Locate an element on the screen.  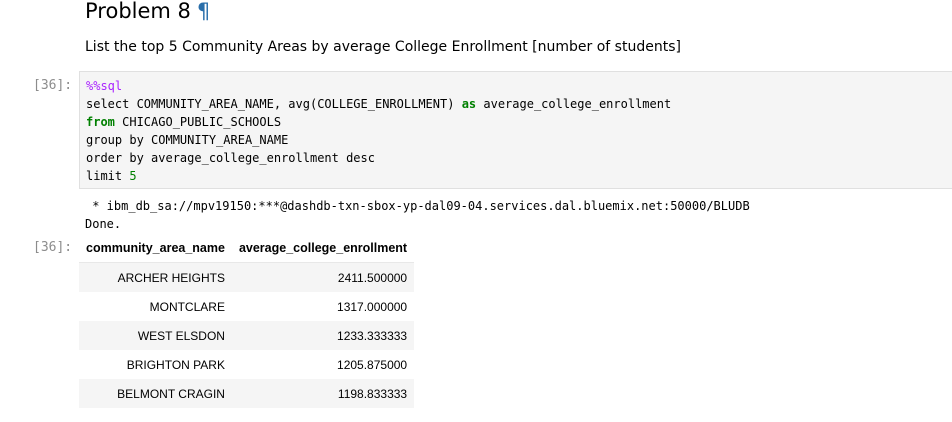
output-prompt: [36]: is located at coordinates (53, 247).